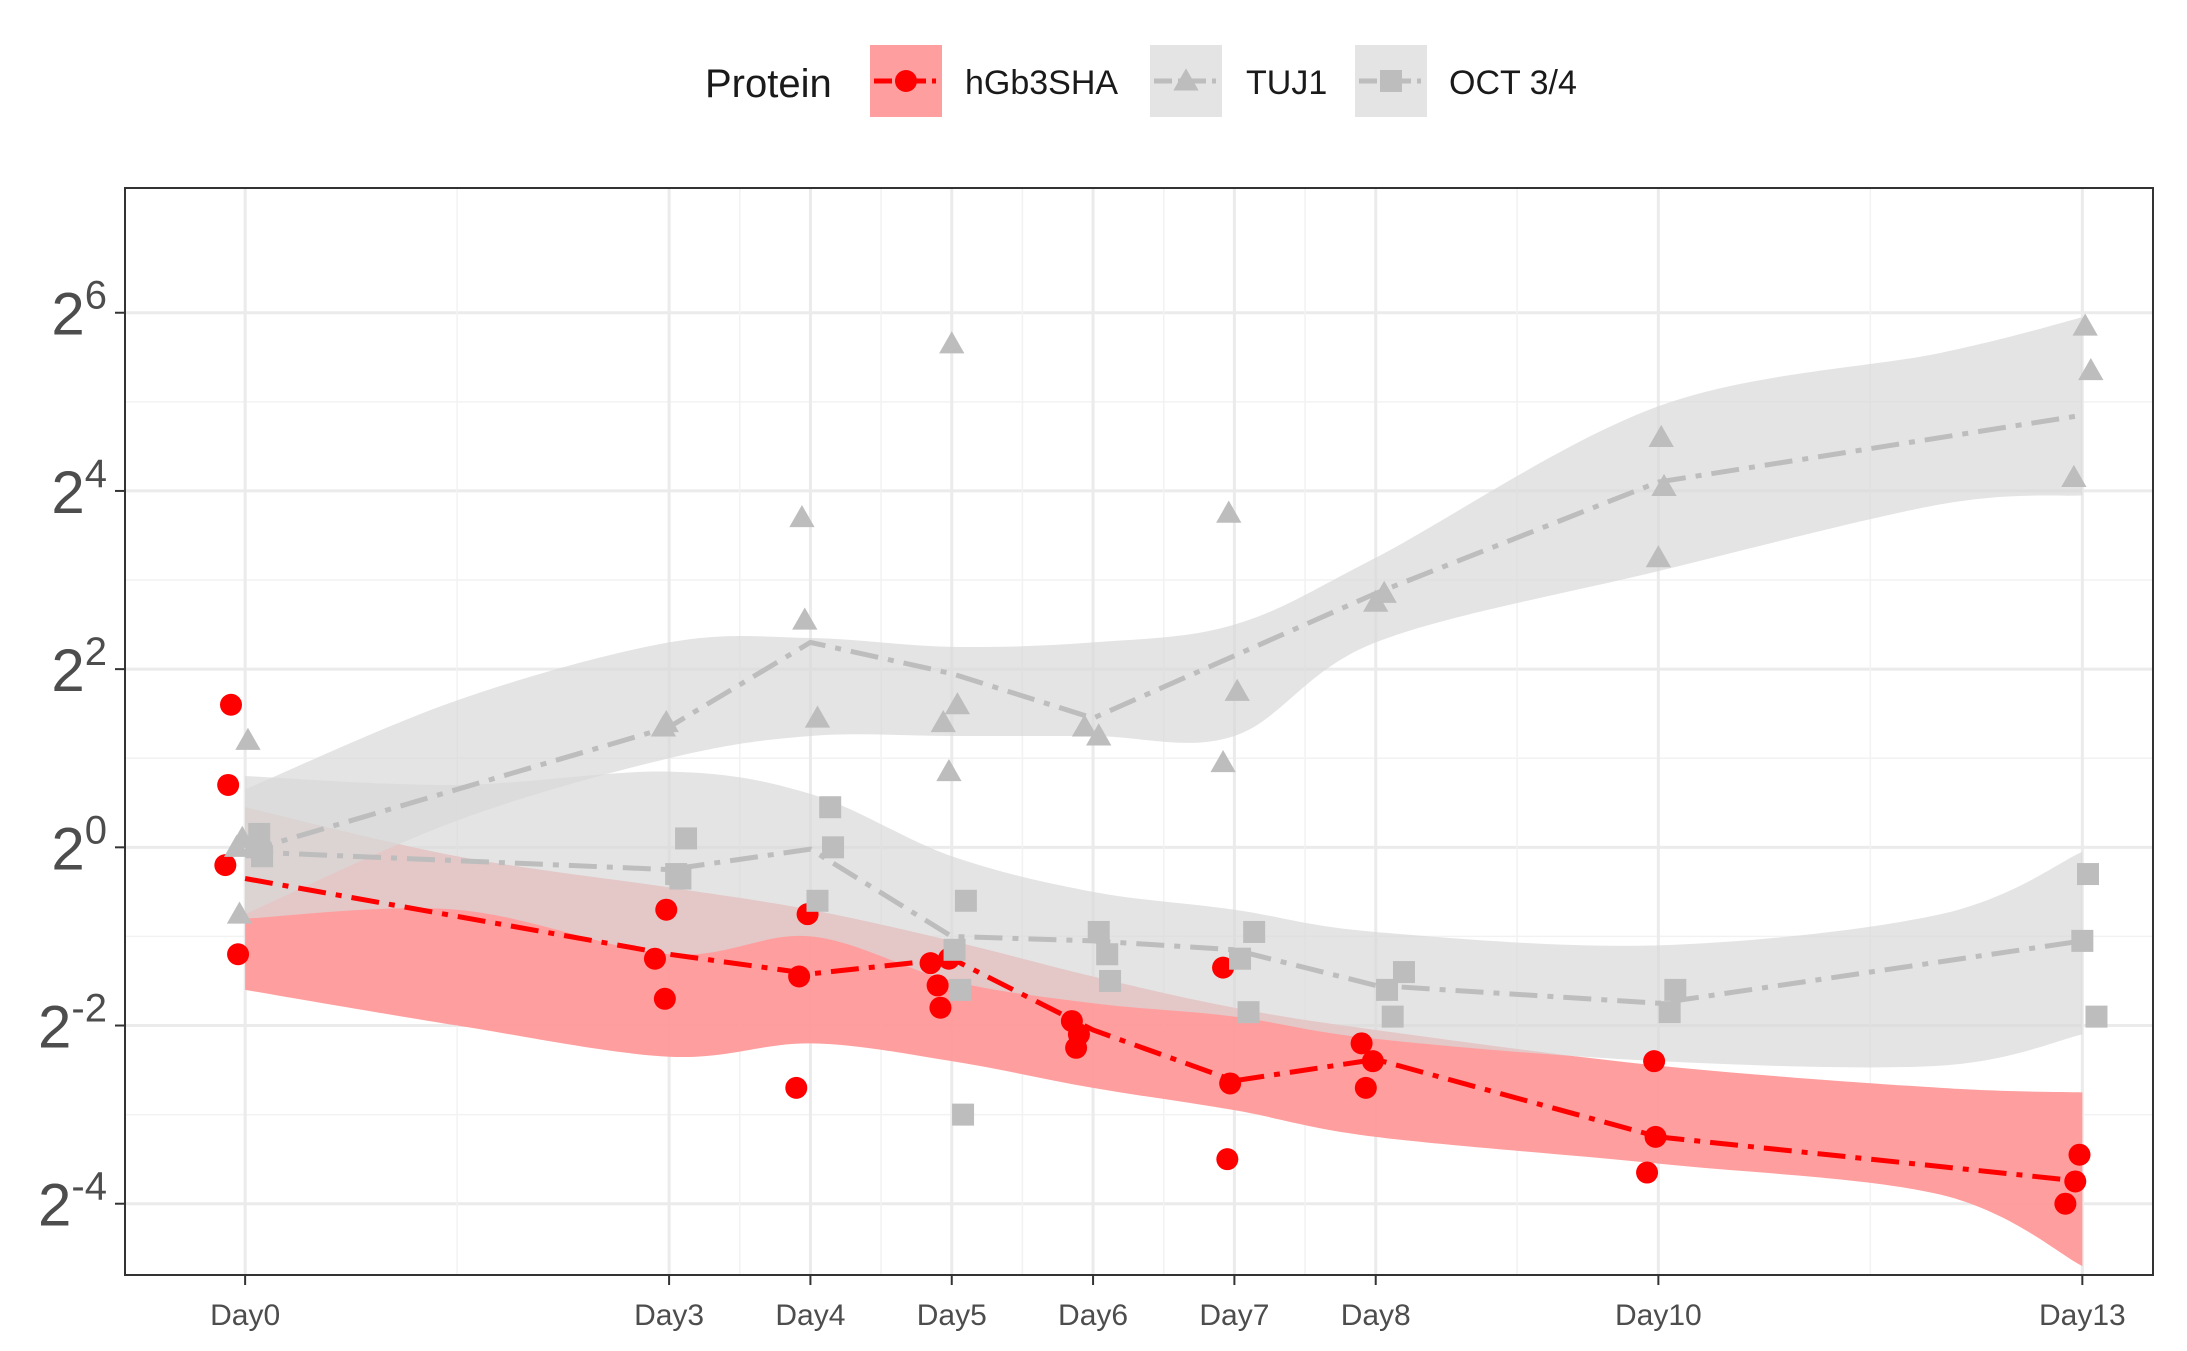  I want to click on legend-label-oct-3-4: OCT 3/4, so click(1513, 83).